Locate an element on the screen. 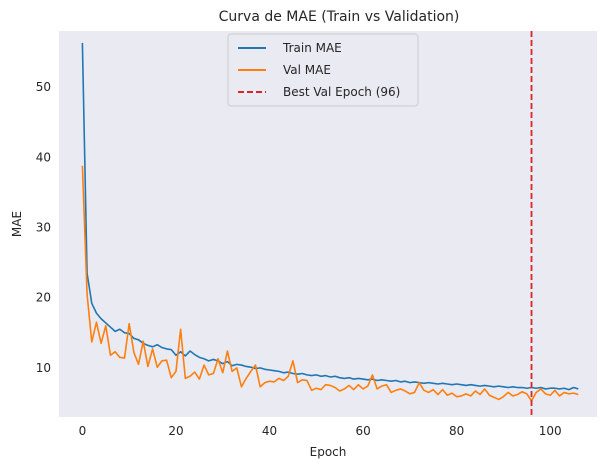  legend-box is located at coordinates (323, 70).